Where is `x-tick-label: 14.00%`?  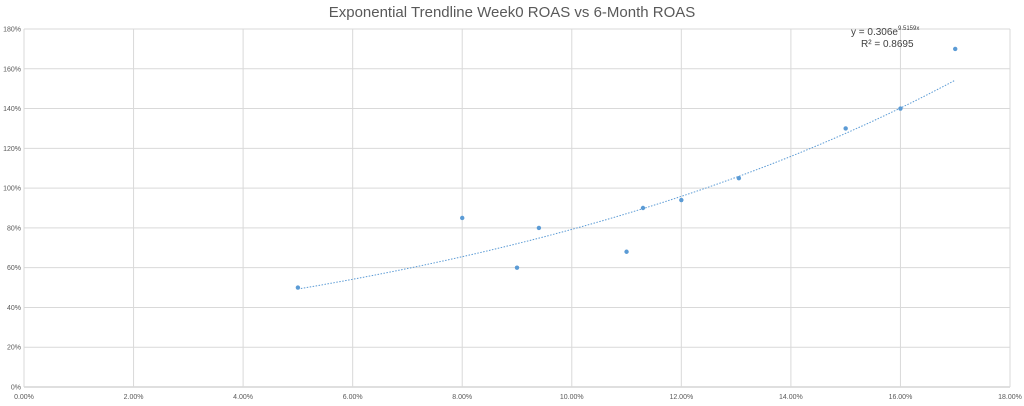 x-tick-label: 14.00% is located at coordinates (791, 397).